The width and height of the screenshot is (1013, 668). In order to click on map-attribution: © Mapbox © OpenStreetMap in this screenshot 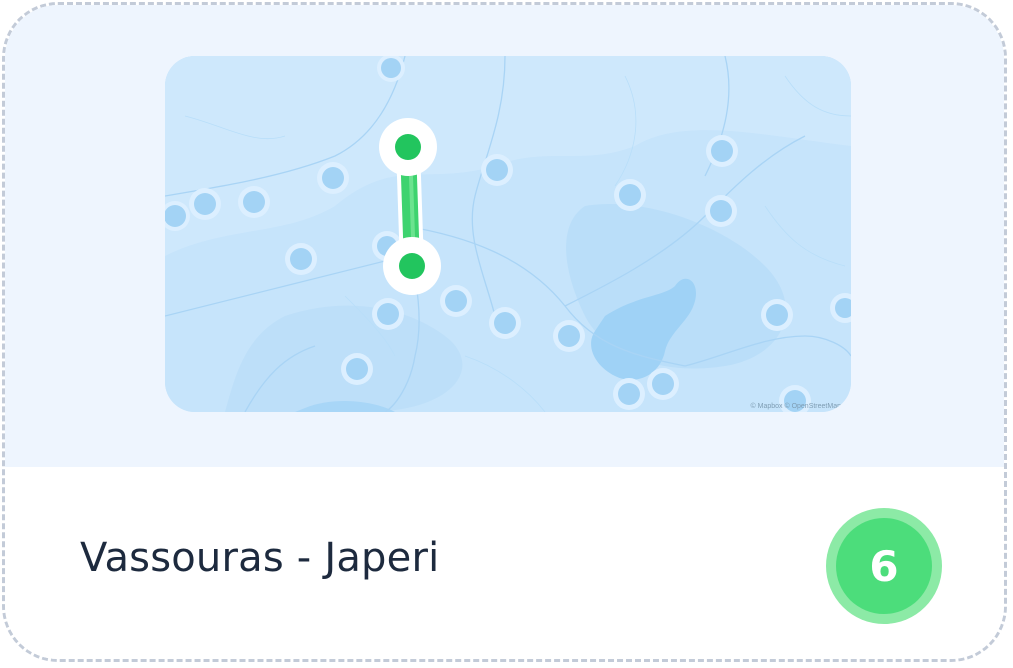, I will do `click(795, 406)`.